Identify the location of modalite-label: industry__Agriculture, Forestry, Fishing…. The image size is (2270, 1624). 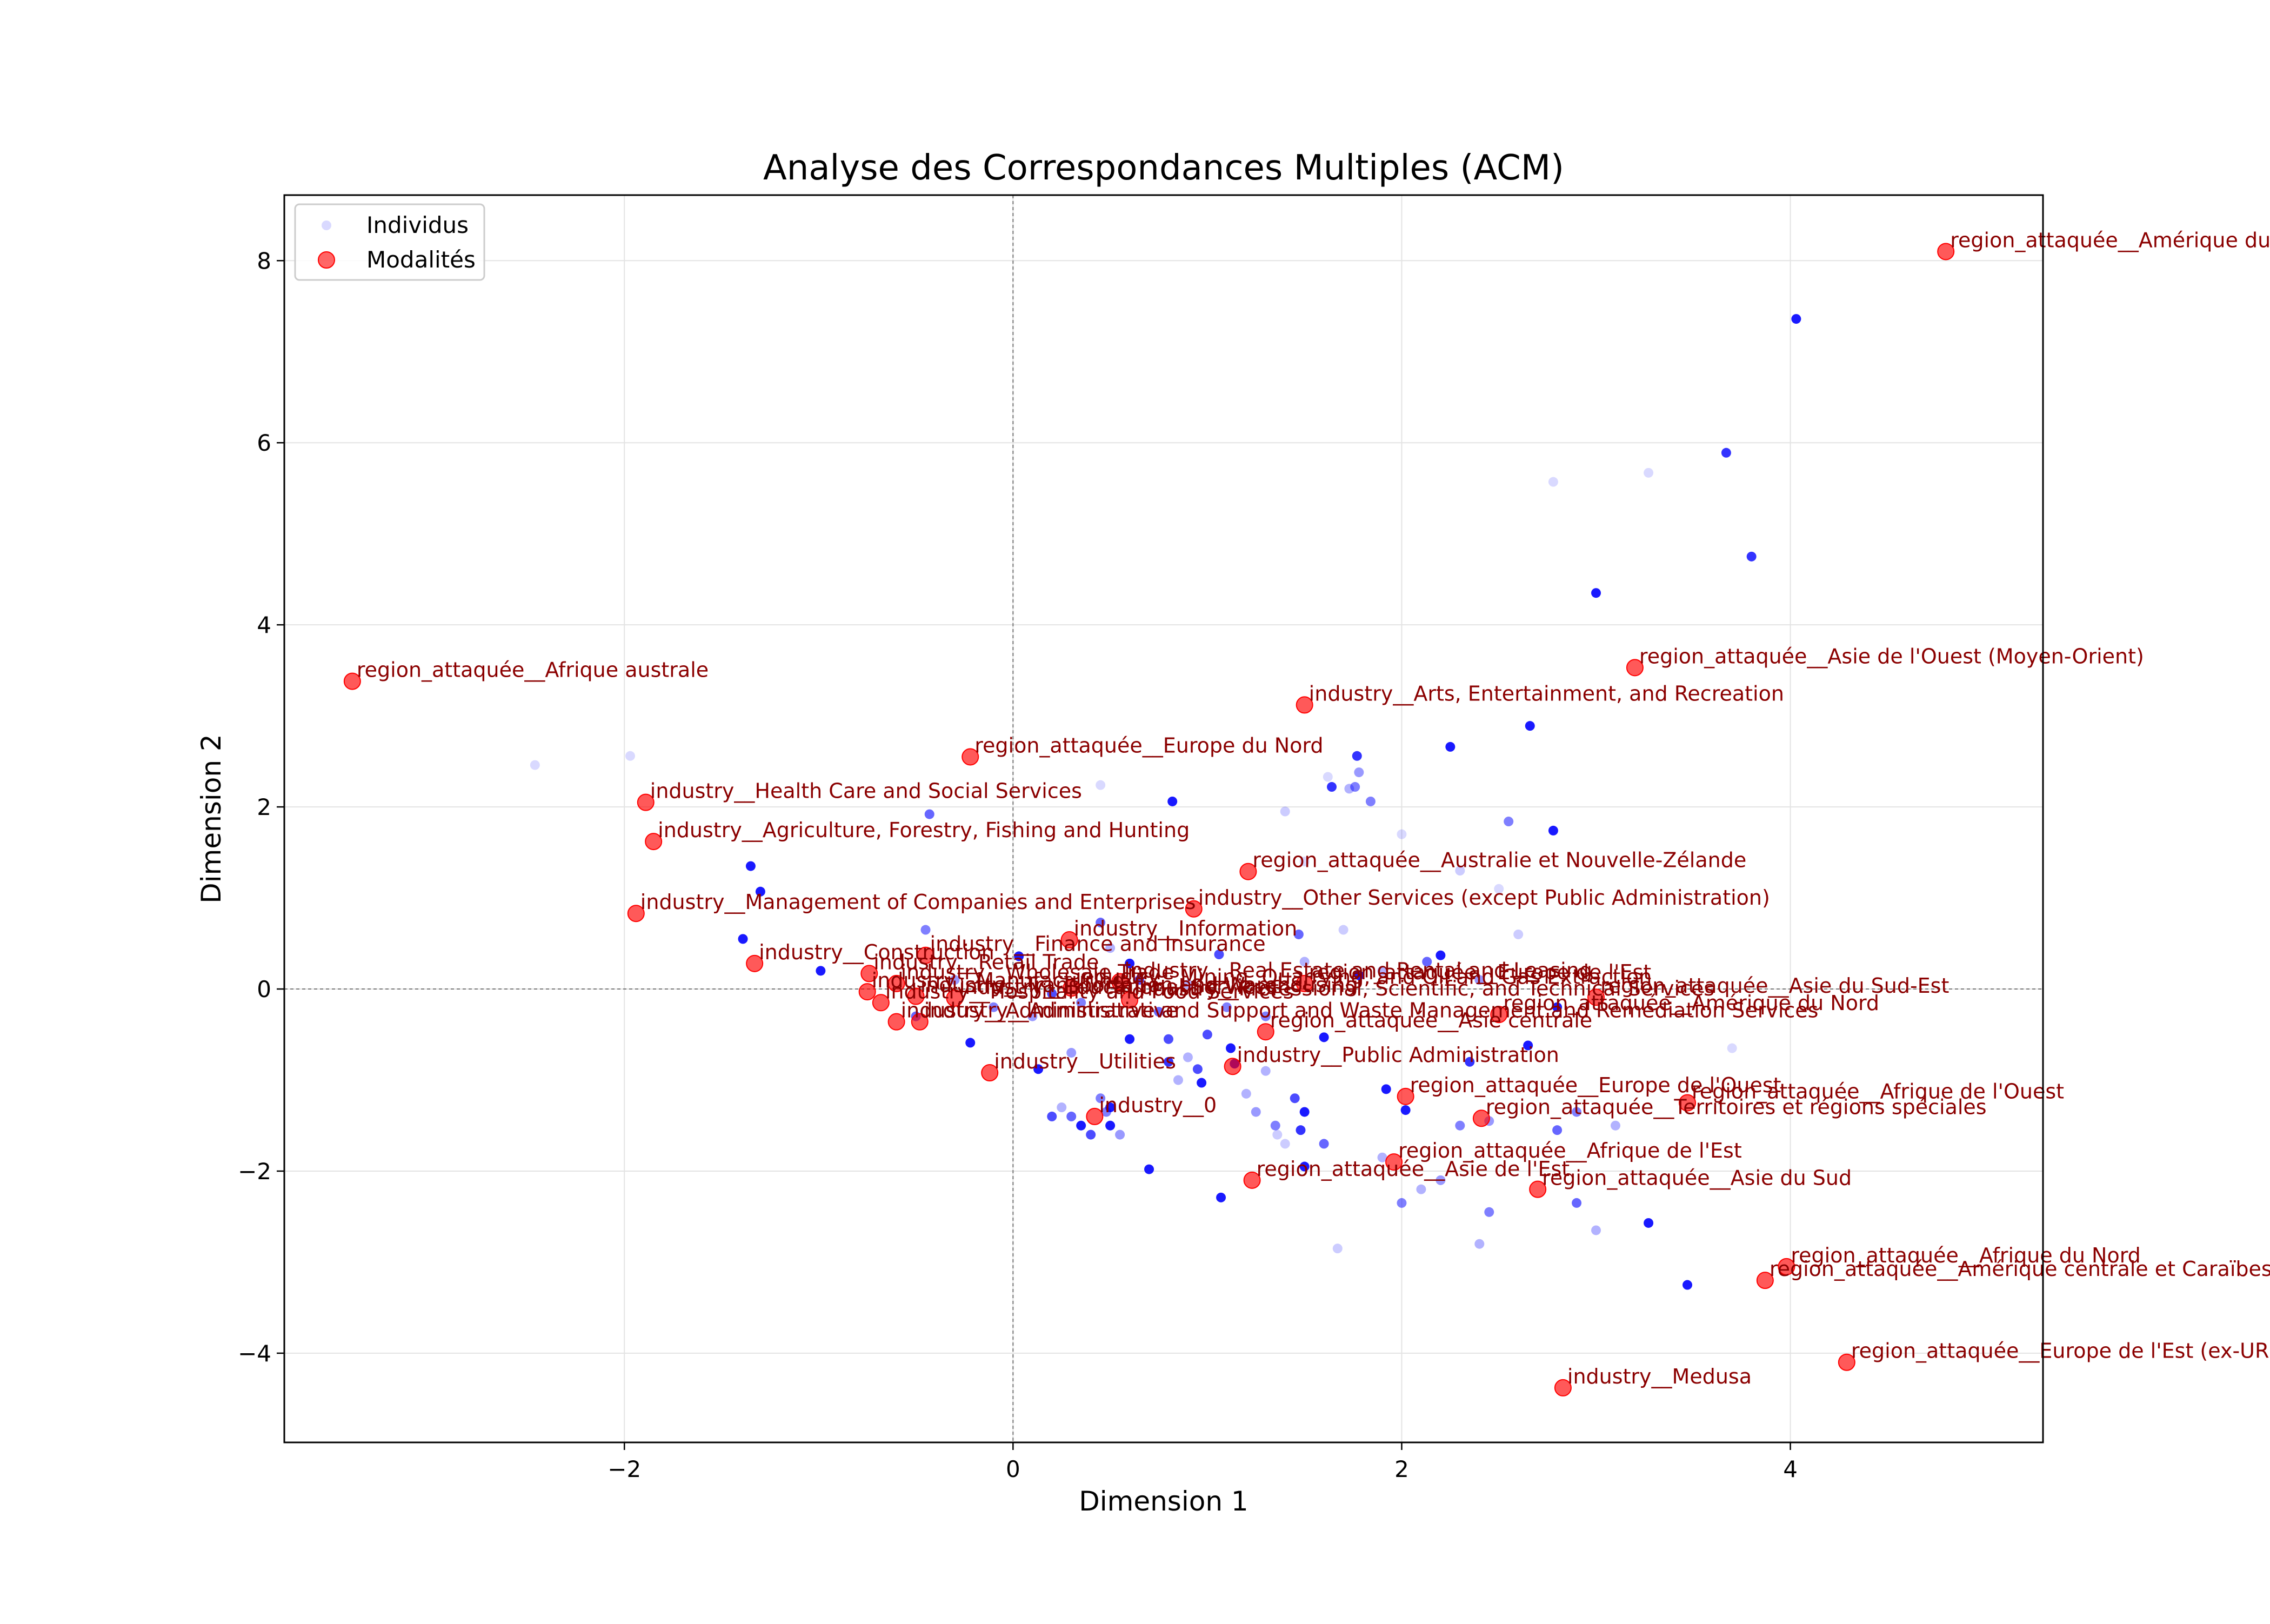
(924, 830).